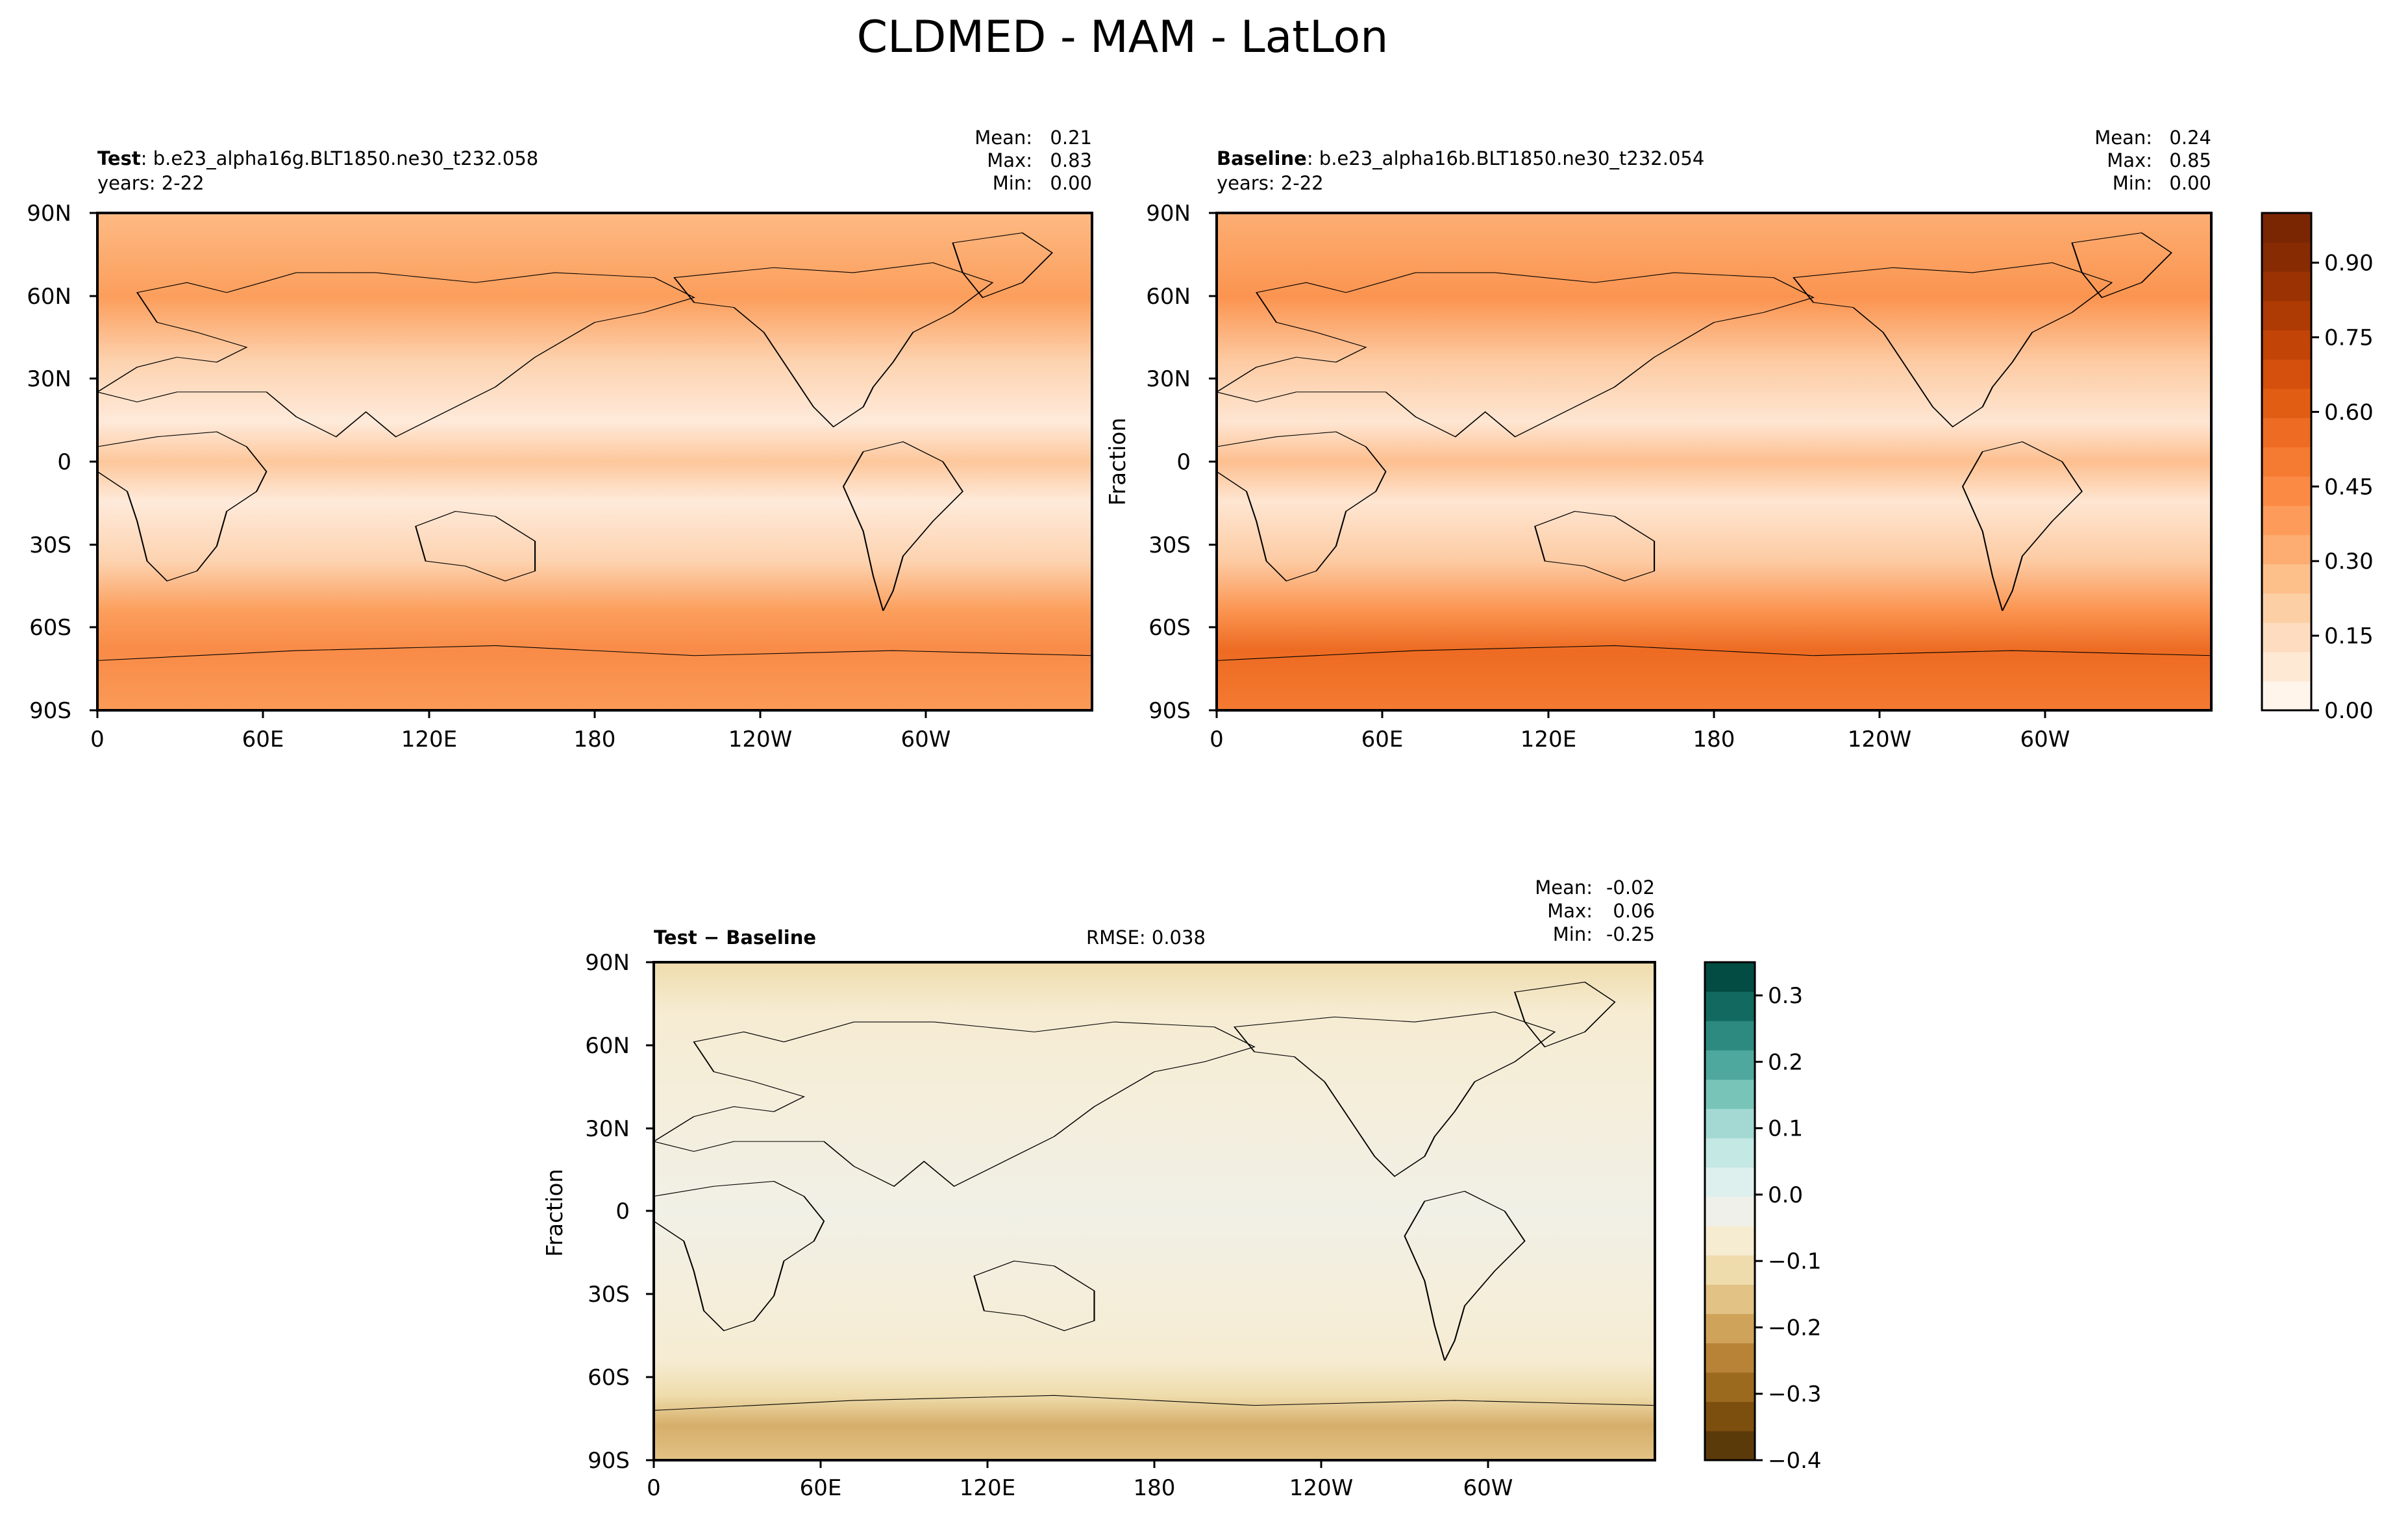 The image size is (2408, 1529). I want to click on baseline-ytick: 90N, so click(1168, 214).